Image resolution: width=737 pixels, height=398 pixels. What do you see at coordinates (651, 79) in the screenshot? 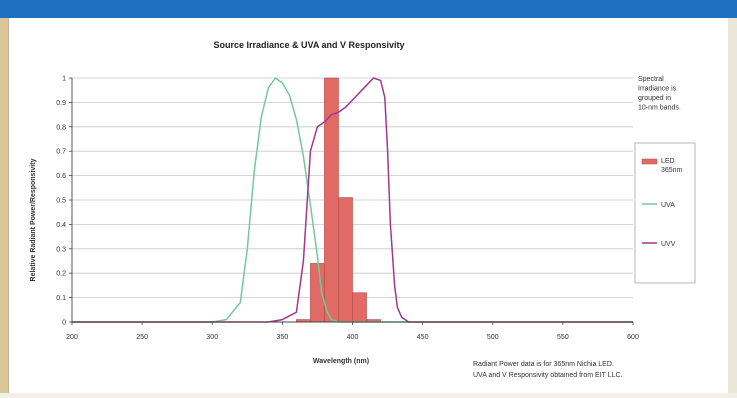
I see `legend-note-line: Spectral` at bounding box center [651, 79].